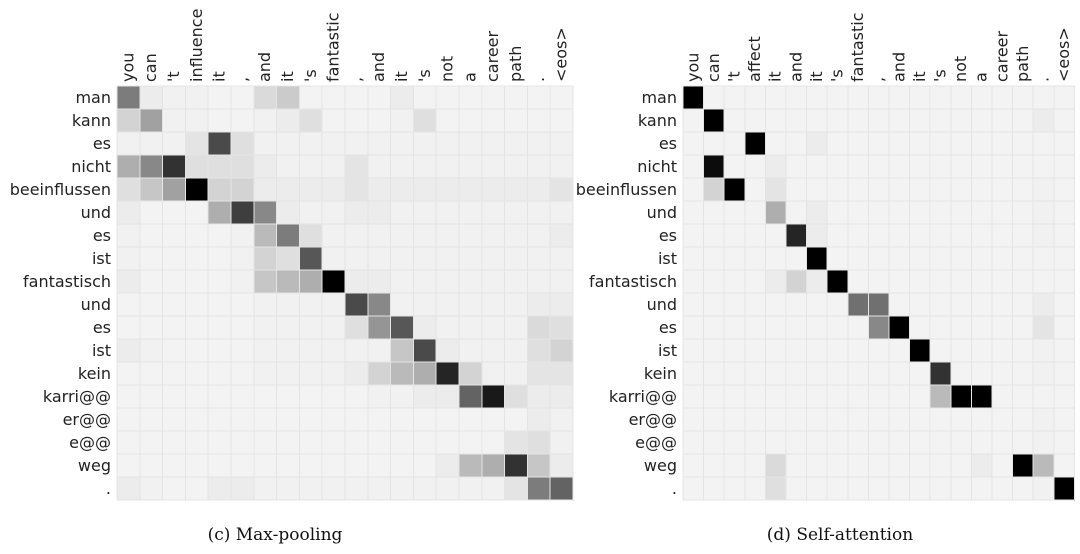 This screenshot has width=1080, height=554. What do you see at coordinates (264, 67) in the screenshot?
I see `x-tick-label: and` at bounding box center [264, 67].